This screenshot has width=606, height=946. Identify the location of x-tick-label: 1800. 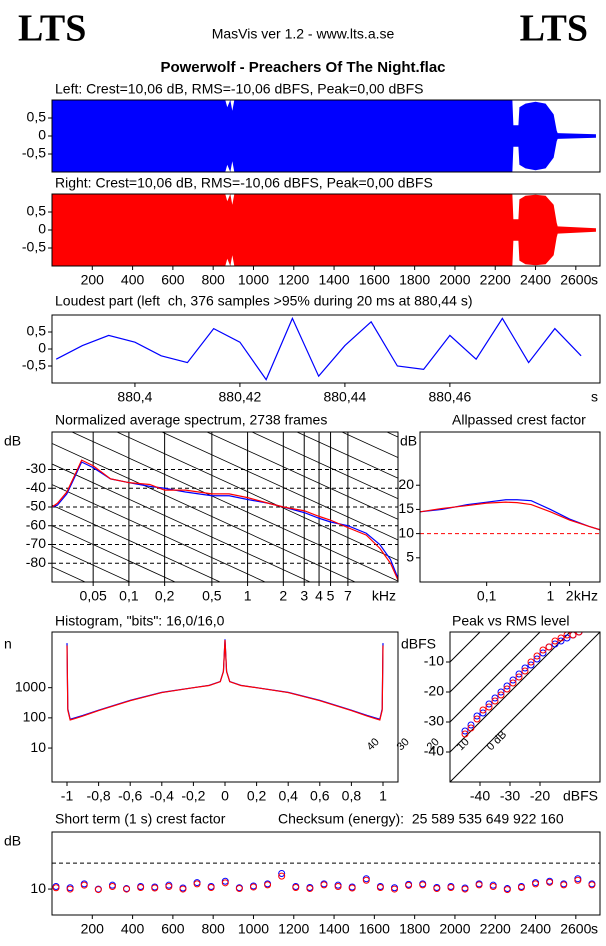
(414, 280).